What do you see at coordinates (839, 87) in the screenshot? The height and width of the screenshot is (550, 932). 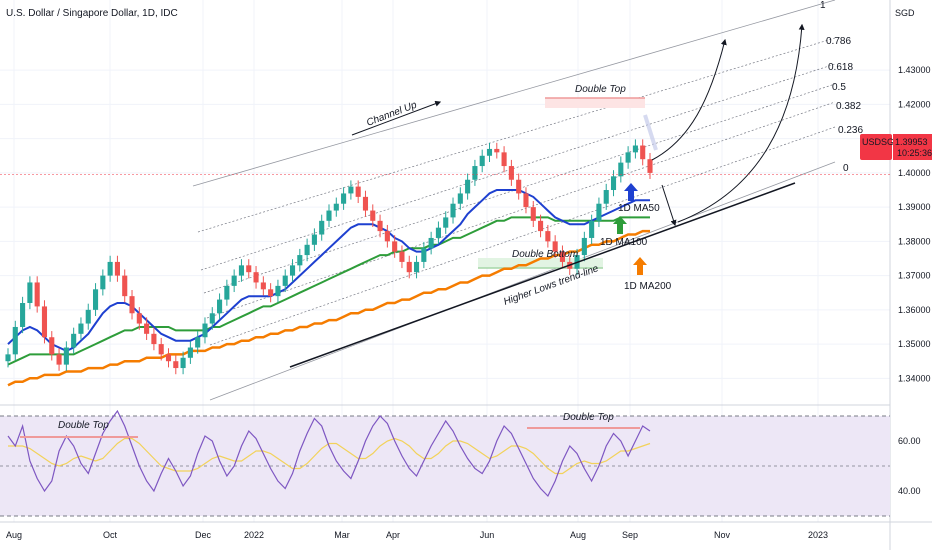 I see `fib-label: 0.5` at bounding box center [839, 87].